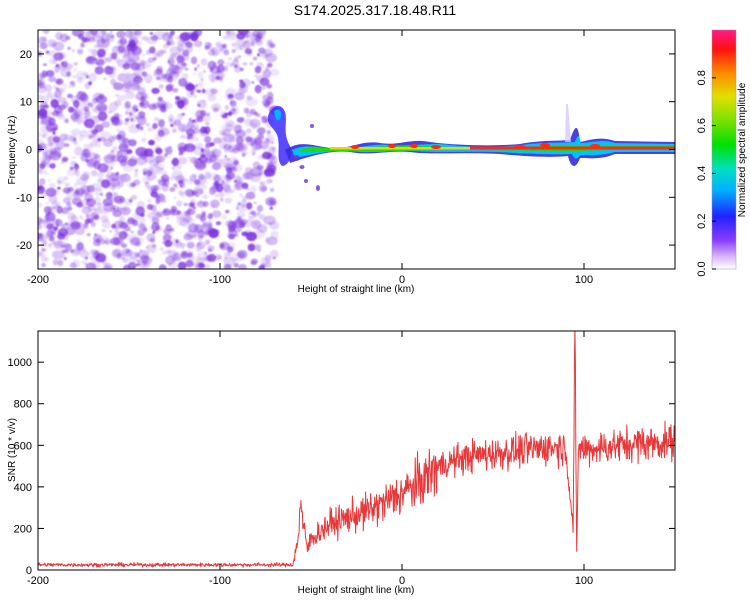 The width and height of the screenshot is (750, 600). What do you see at coordinates (402, 280) in the screenshot?
I see `spectrogram-xtick-label: 0` at bounding box center [402, 280].